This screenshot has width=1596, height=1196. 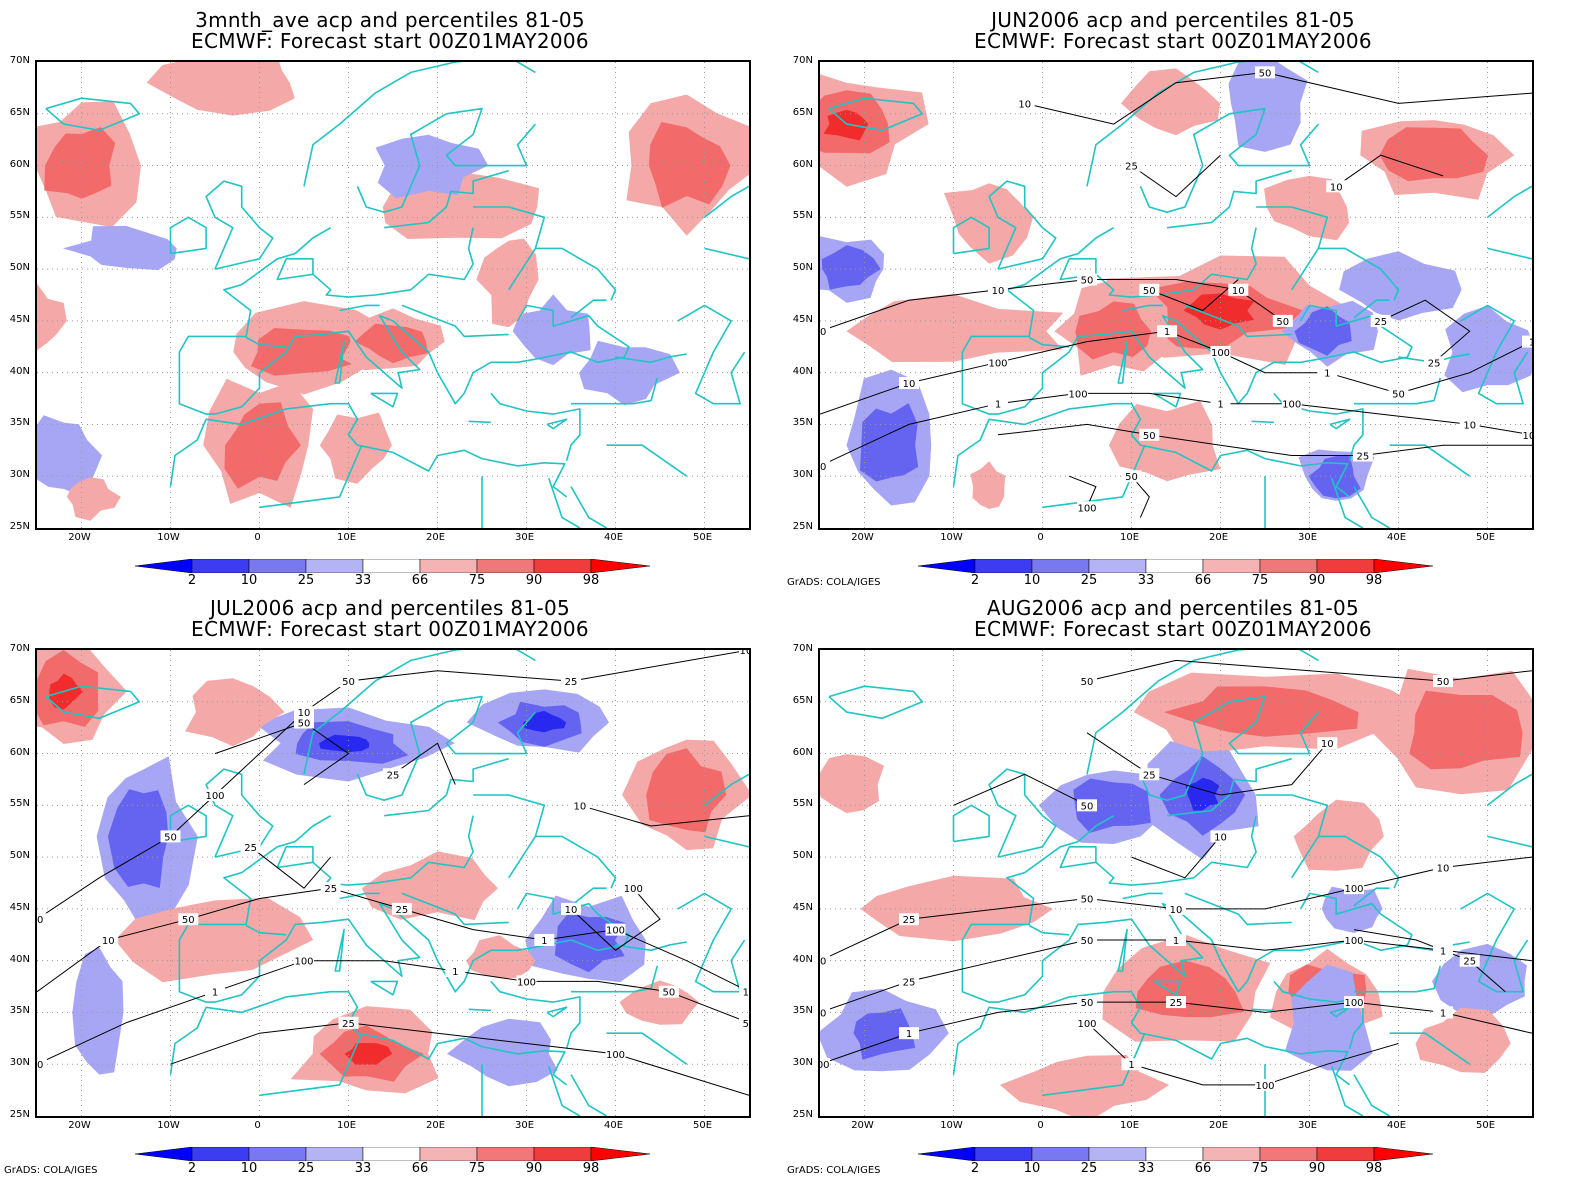 I want to click on panel-title-line2: ECMWF: Forecast start 00Z01MAY2006, so click(x=1173, y=629).